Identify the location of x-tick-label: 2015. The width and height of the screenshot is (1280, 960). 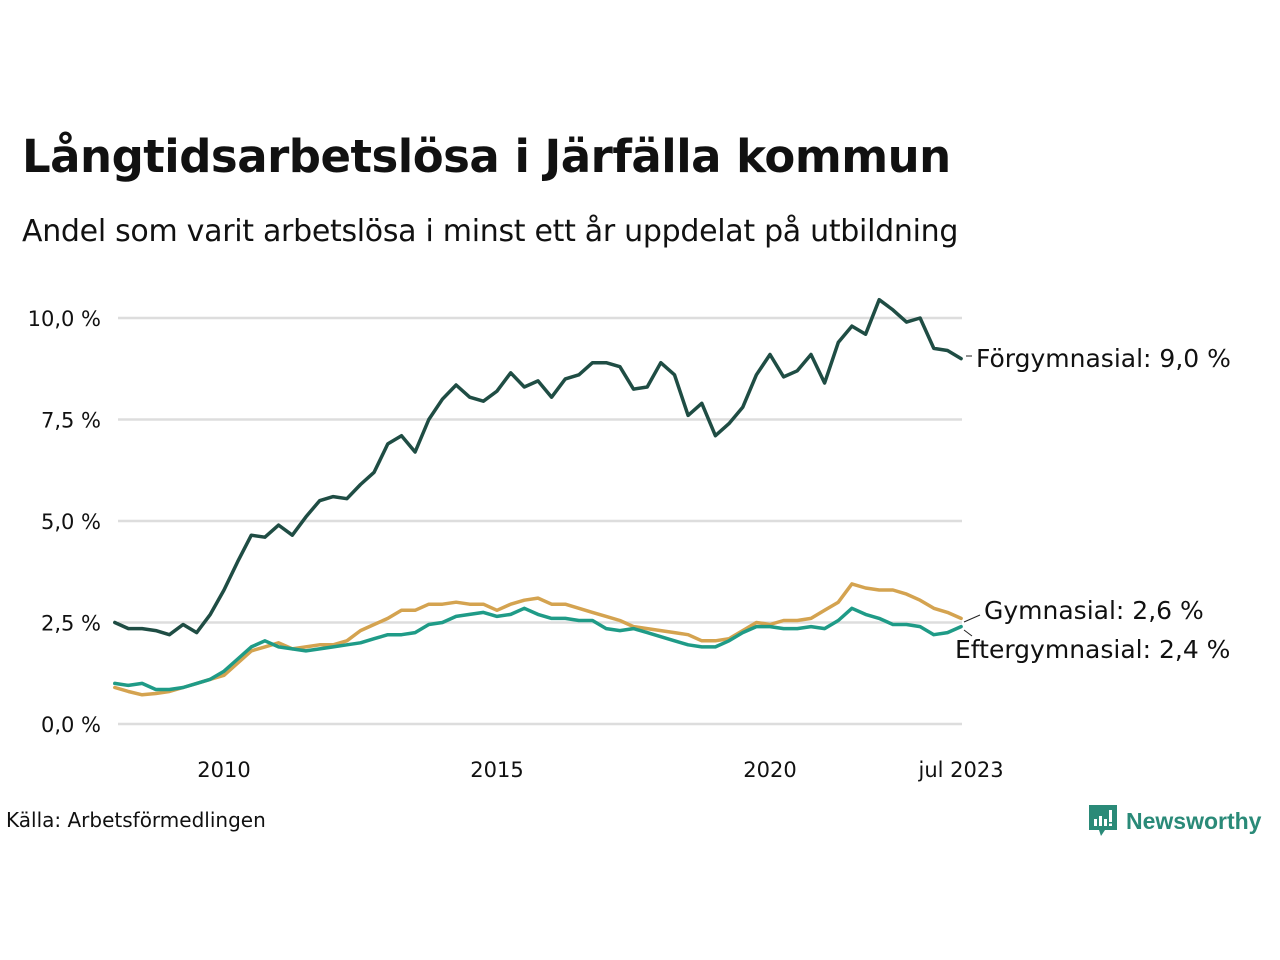
(496, 770).